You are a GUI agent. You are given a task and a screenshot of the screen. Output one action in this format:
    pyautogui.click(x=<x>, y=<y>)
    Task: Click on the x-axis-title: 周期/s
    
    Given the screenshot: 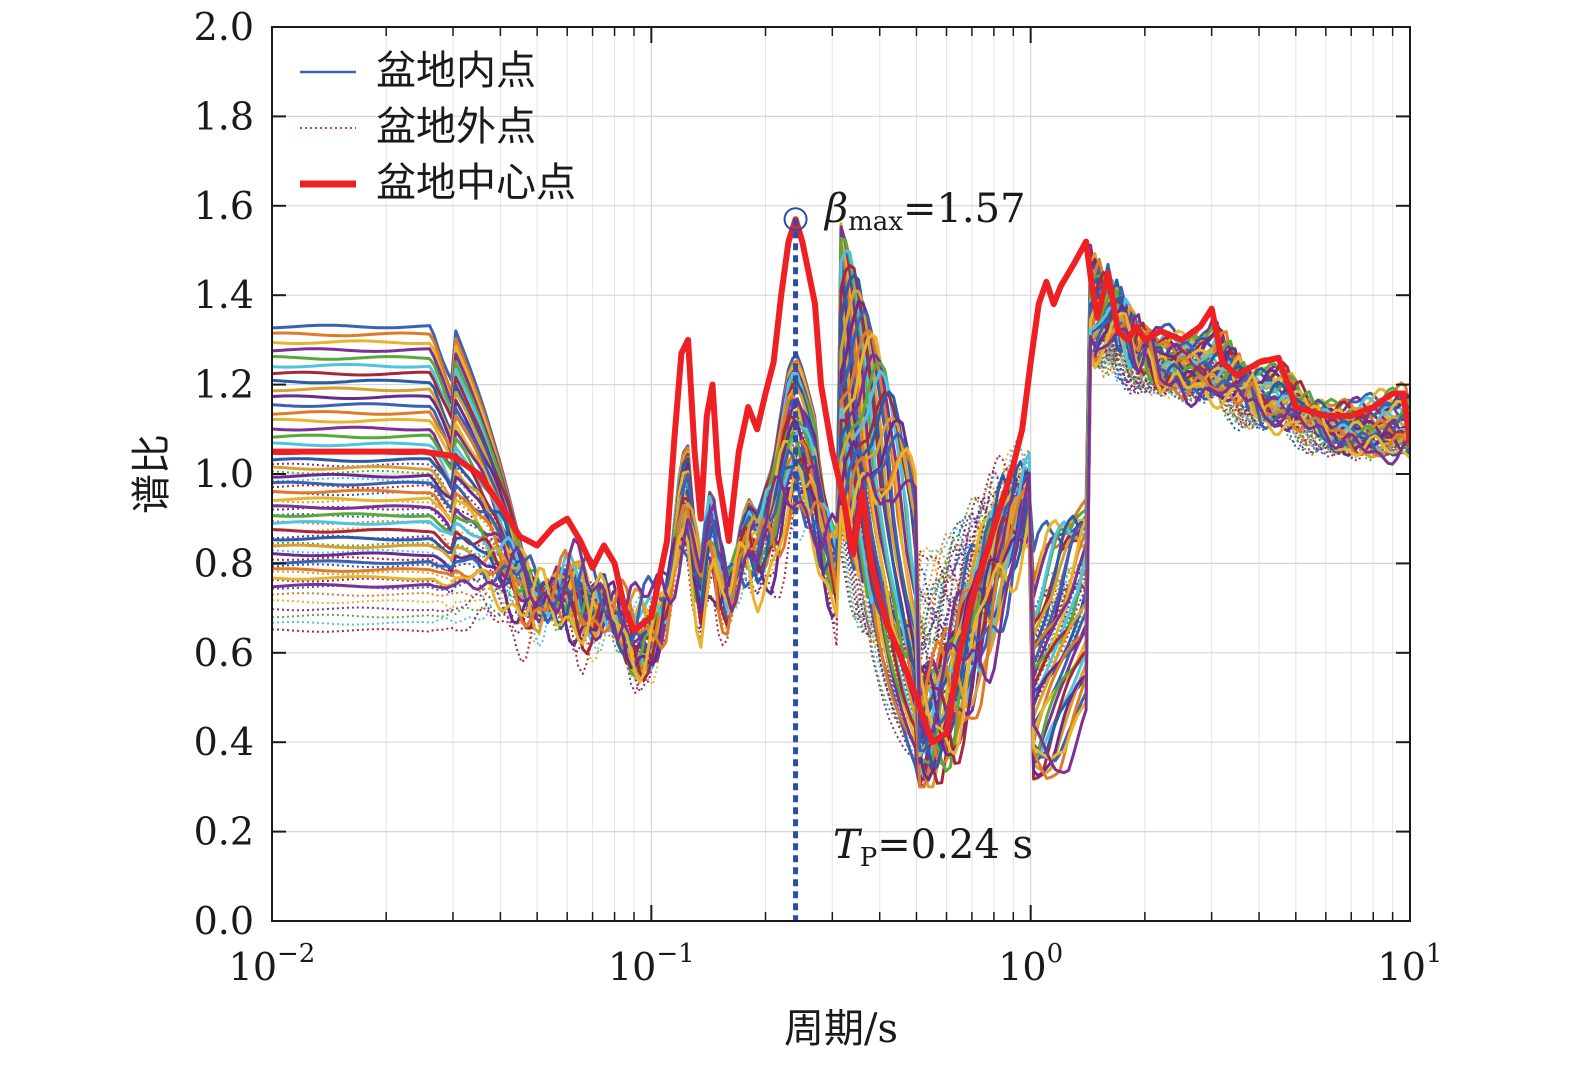 What is the action you would take?
    pyautogui.click(x=841, y=1029)
    